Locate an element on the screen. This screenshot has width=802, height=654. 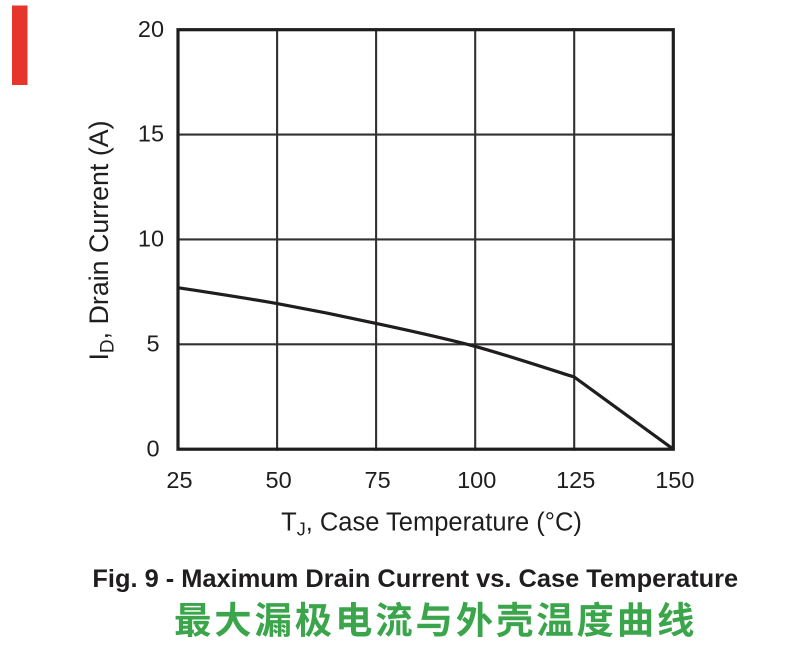
svg-text: 50 is located at coordinates (279, 480).